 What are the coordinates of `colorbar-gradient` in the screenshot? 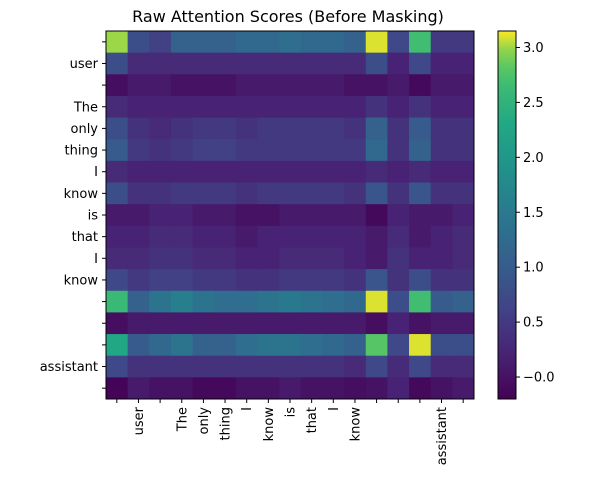 It's located at (507, 215).